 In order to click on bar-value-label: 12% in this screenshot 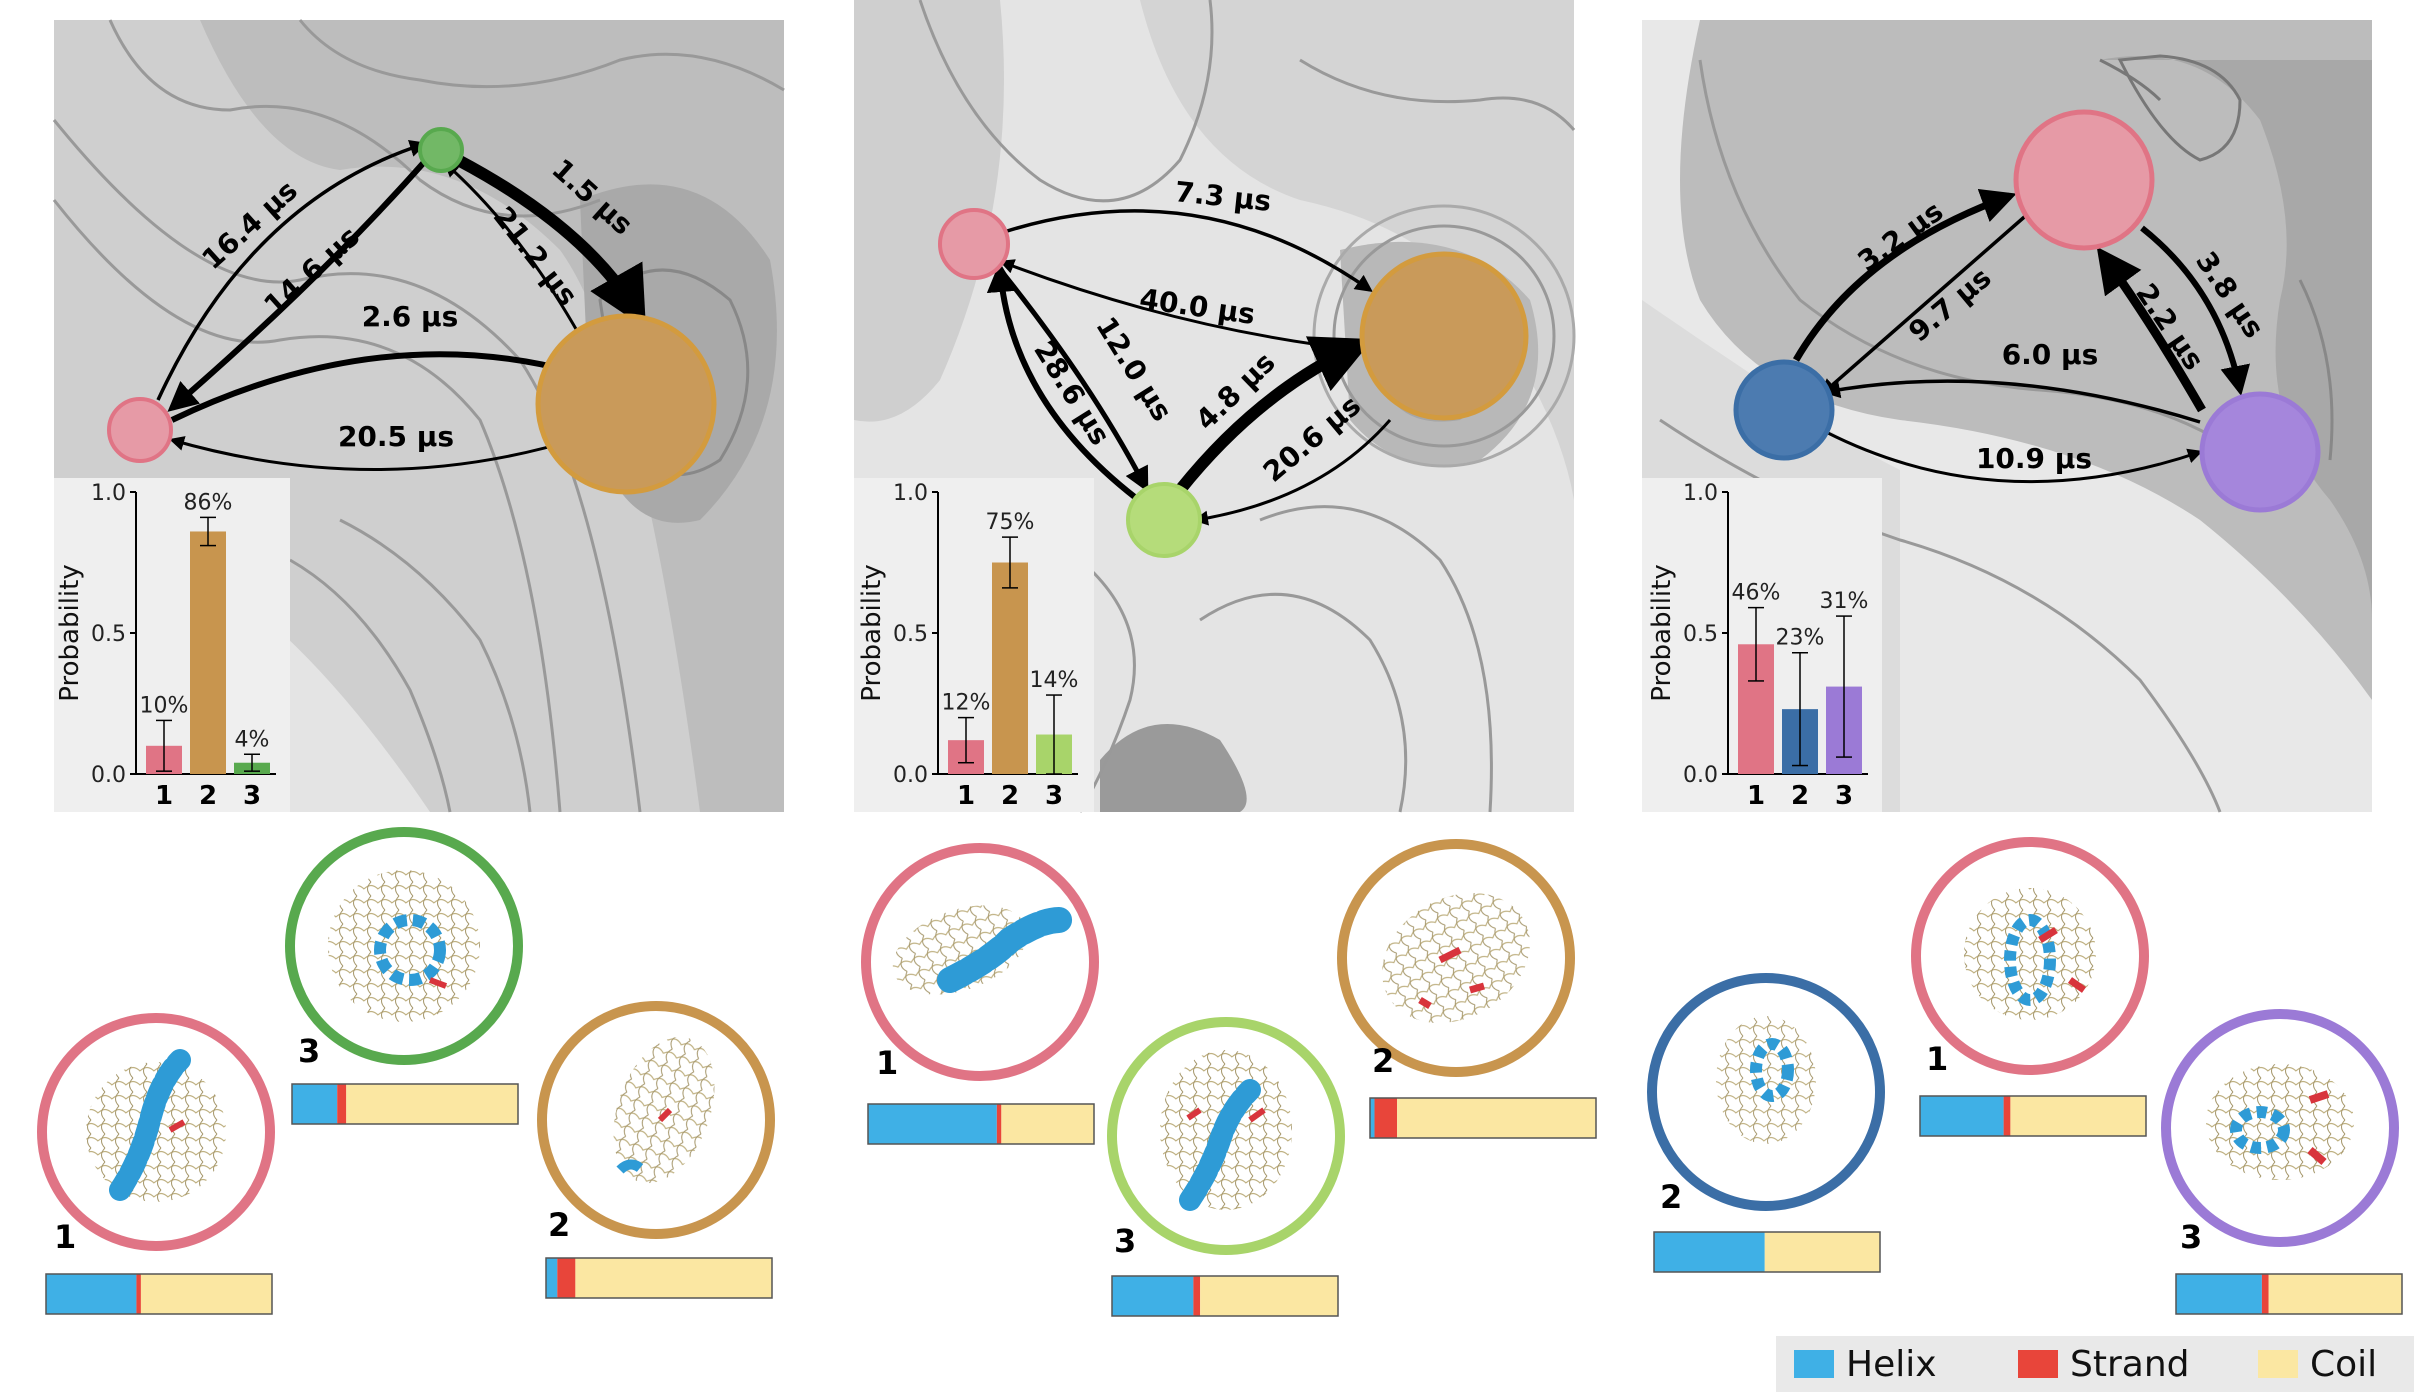, I will do `click(966, 703)`.